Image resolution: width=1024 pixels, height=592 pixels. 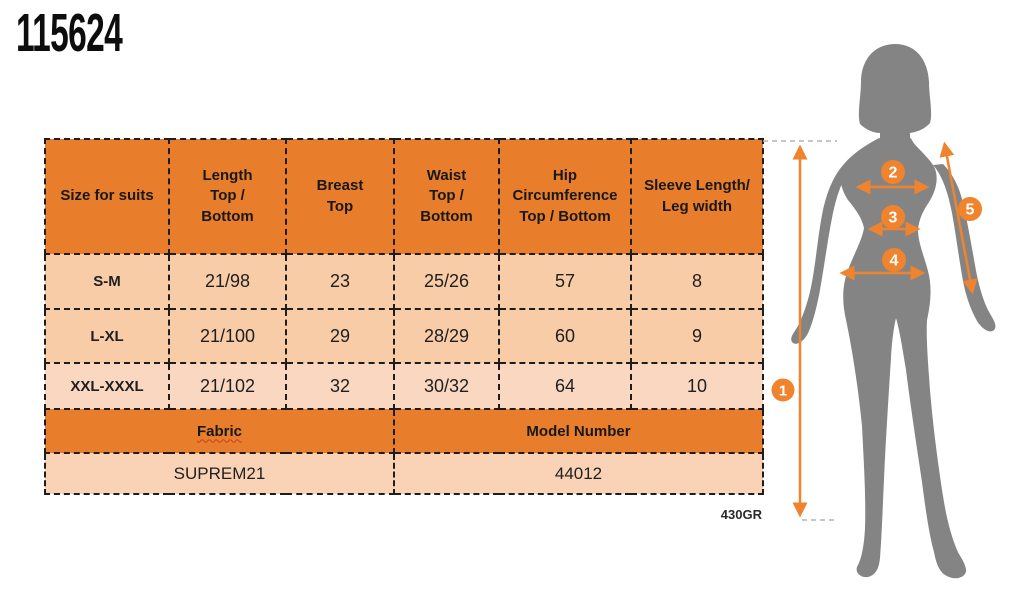 I want to click on fabric-header-label: Fabric, so click(x=219, y=431).